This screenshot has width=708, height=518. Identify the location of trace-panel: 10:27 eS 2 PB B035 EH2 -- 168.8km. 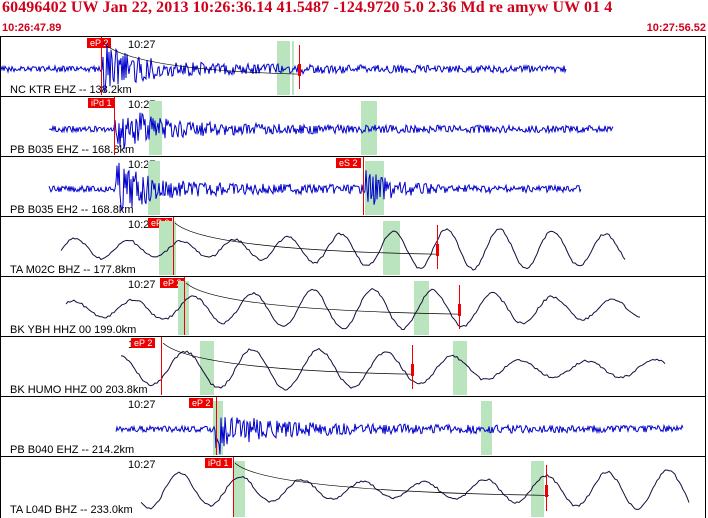
(353, 186).